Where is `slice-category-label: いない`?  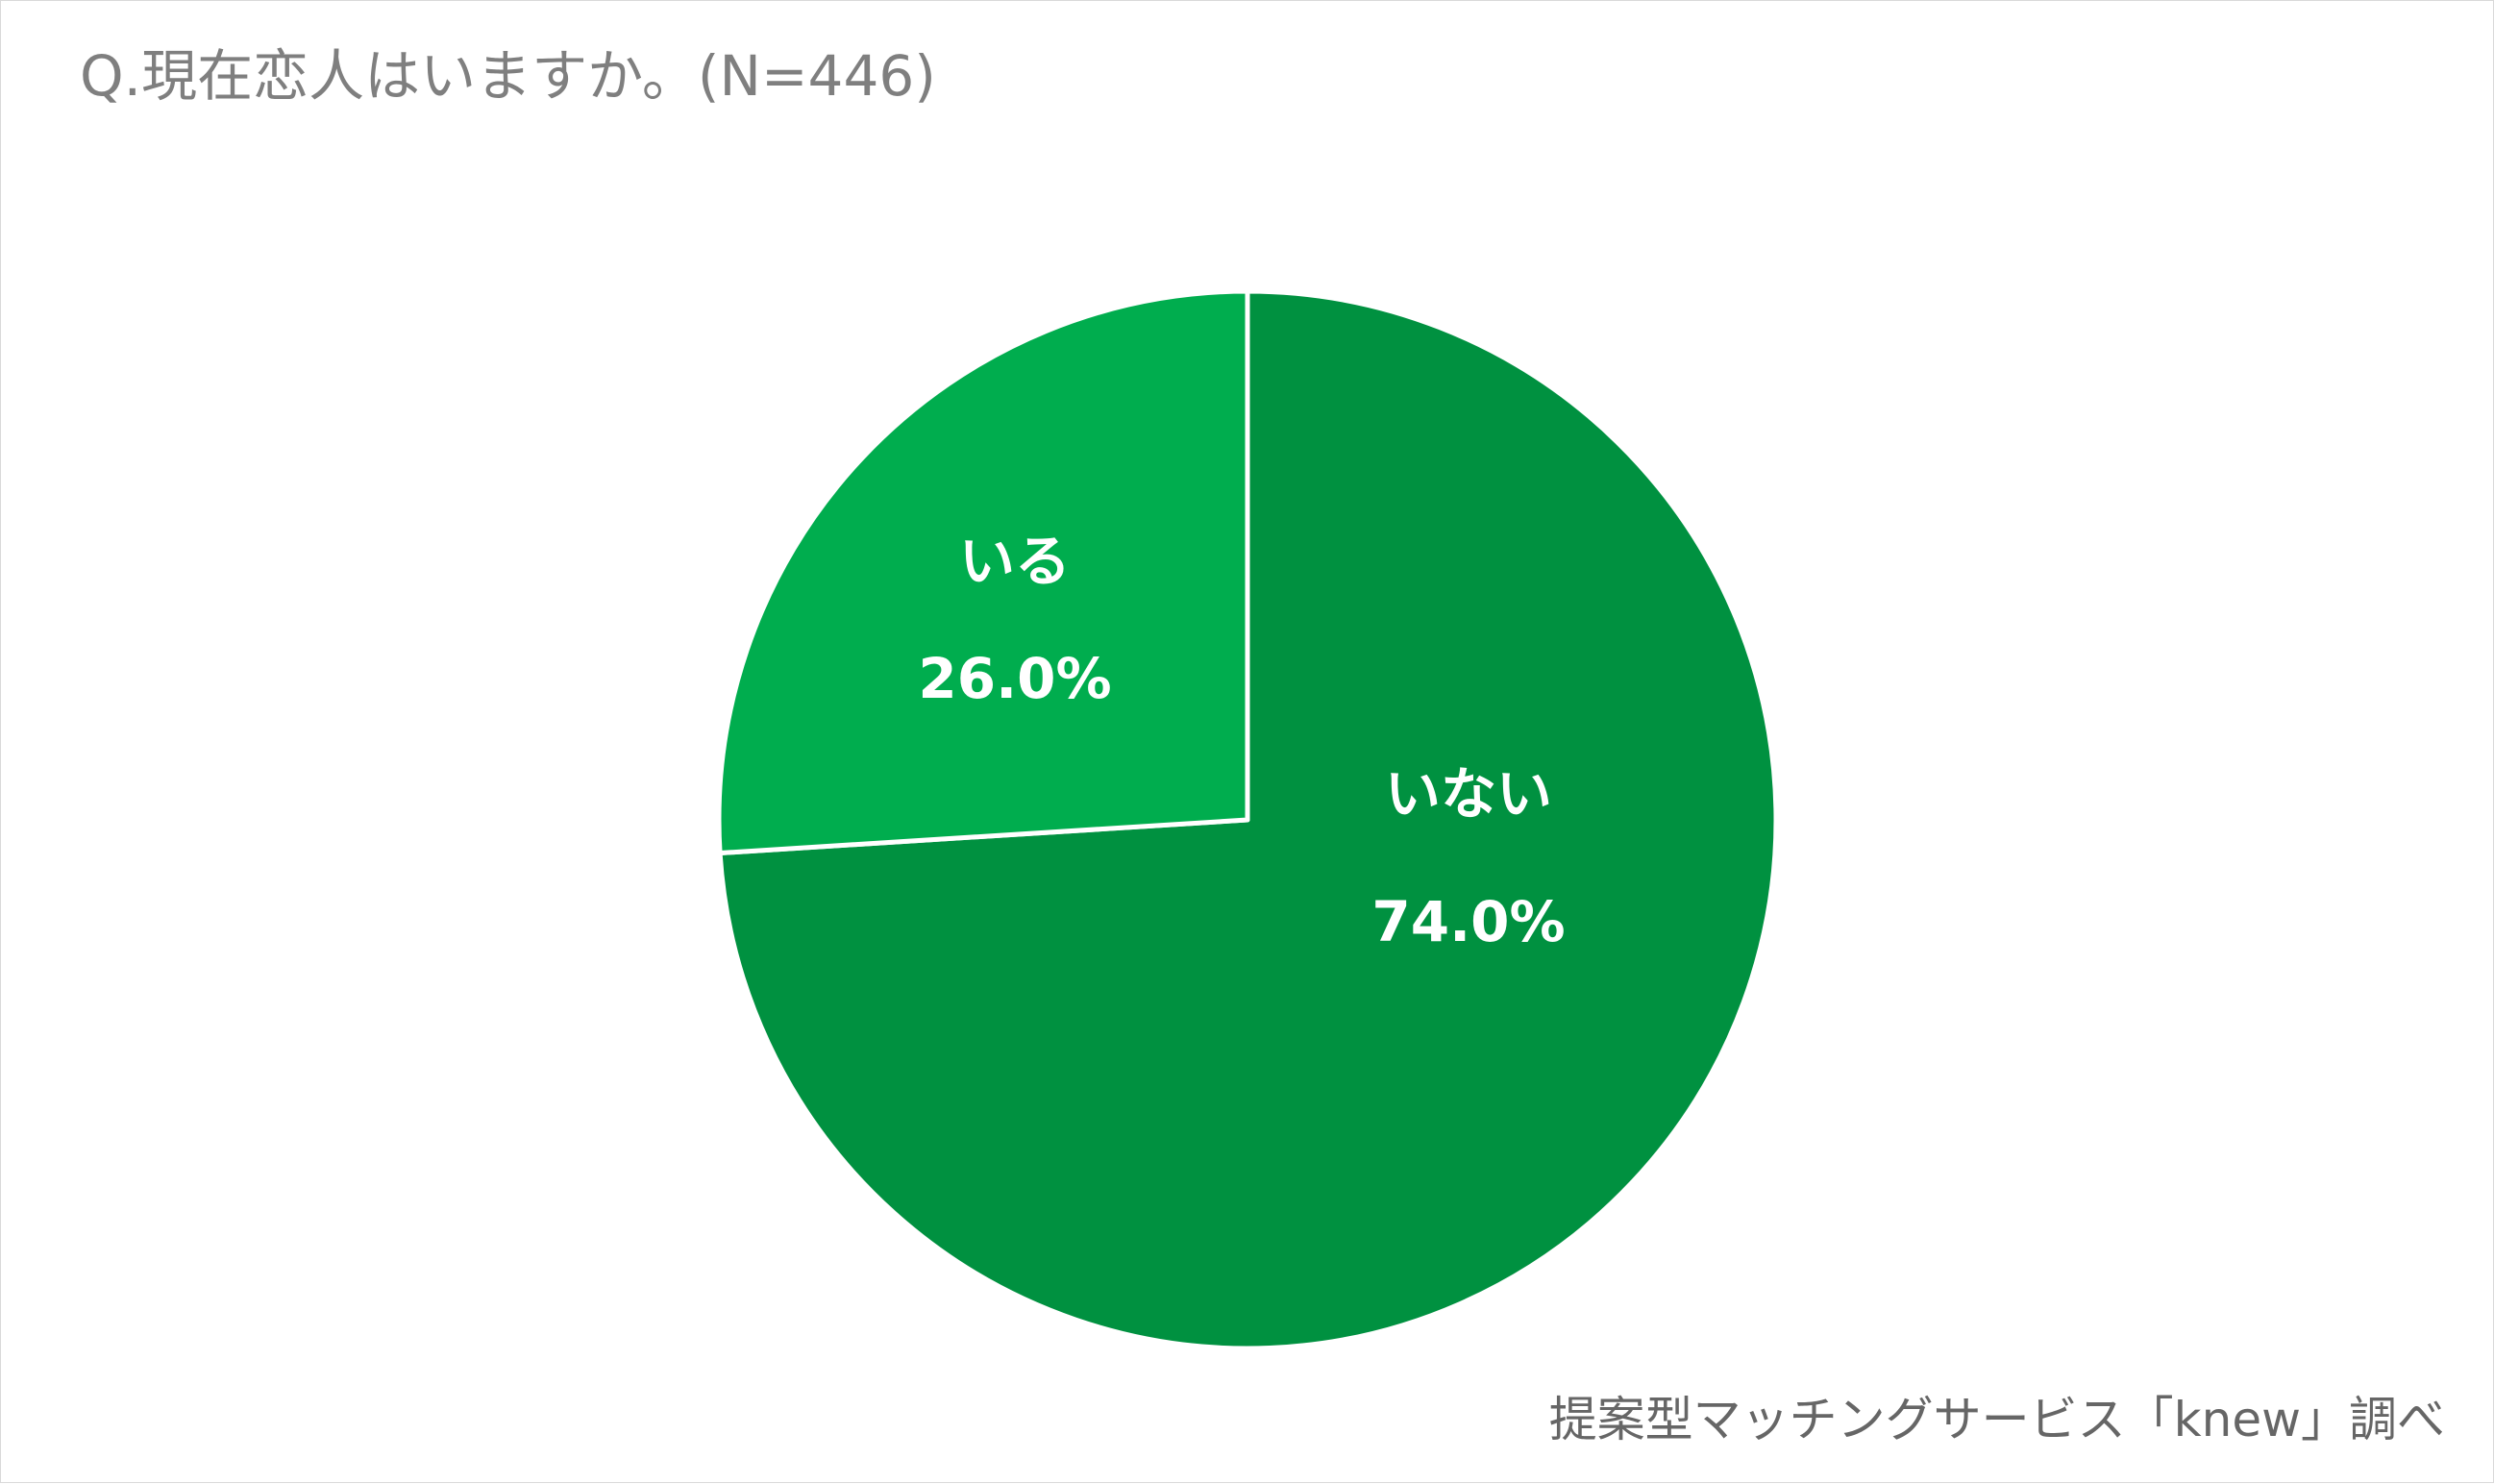
slice-category-label: いない is located at coordinates (1468, 794).